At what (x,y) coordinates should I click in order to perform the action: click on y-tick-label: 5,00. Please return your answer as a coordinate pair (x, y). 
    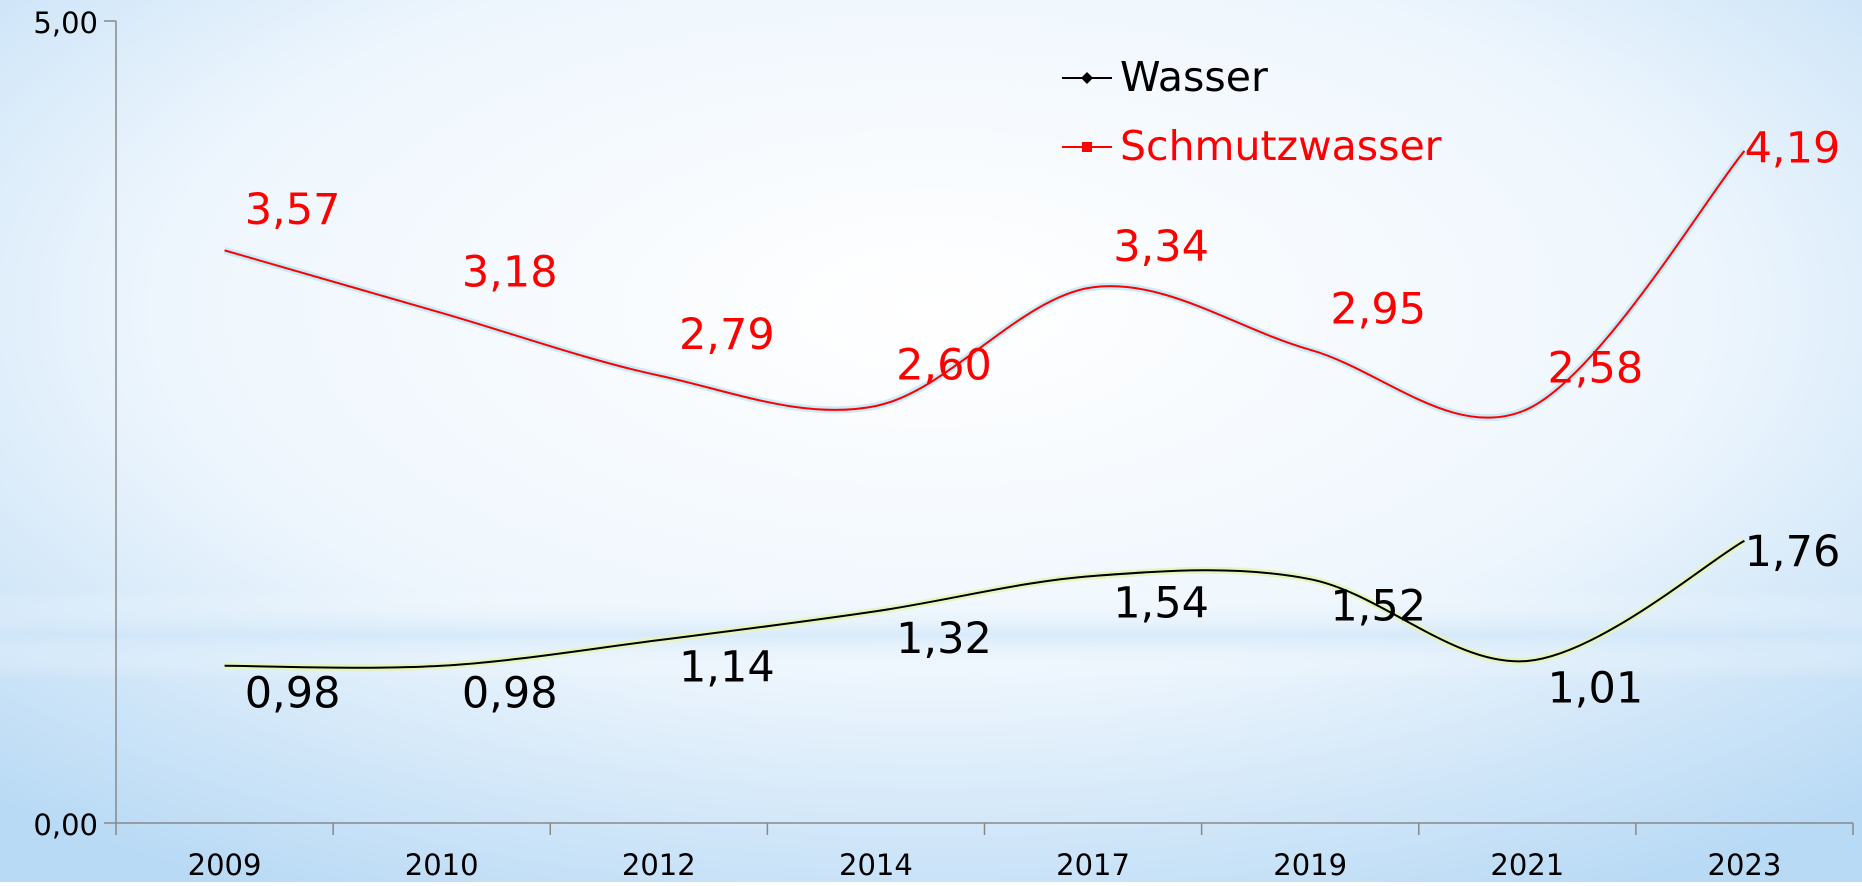
    Looking at the image, I should click on (65, 23).